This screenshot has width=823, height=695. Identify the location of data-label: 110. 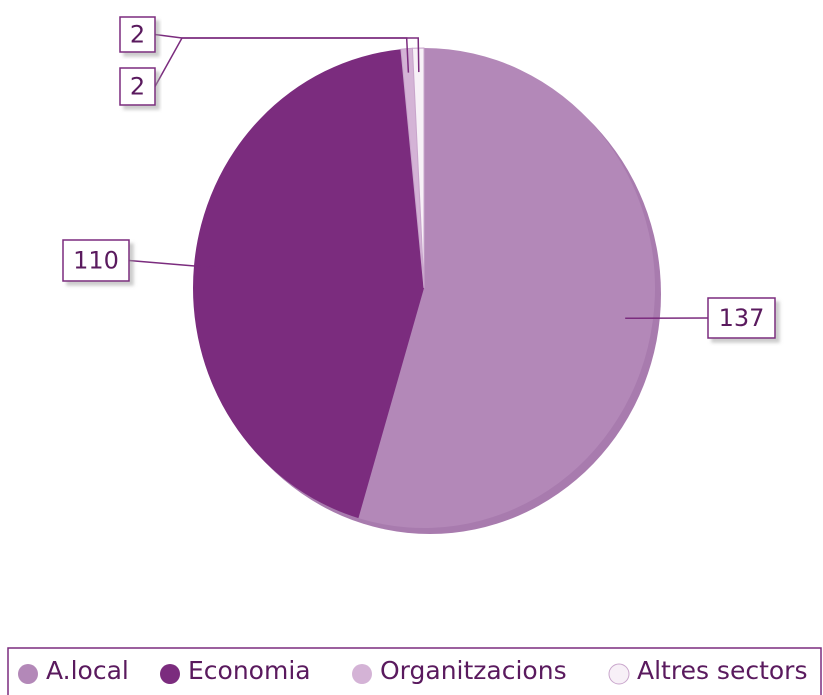
(96, 261).